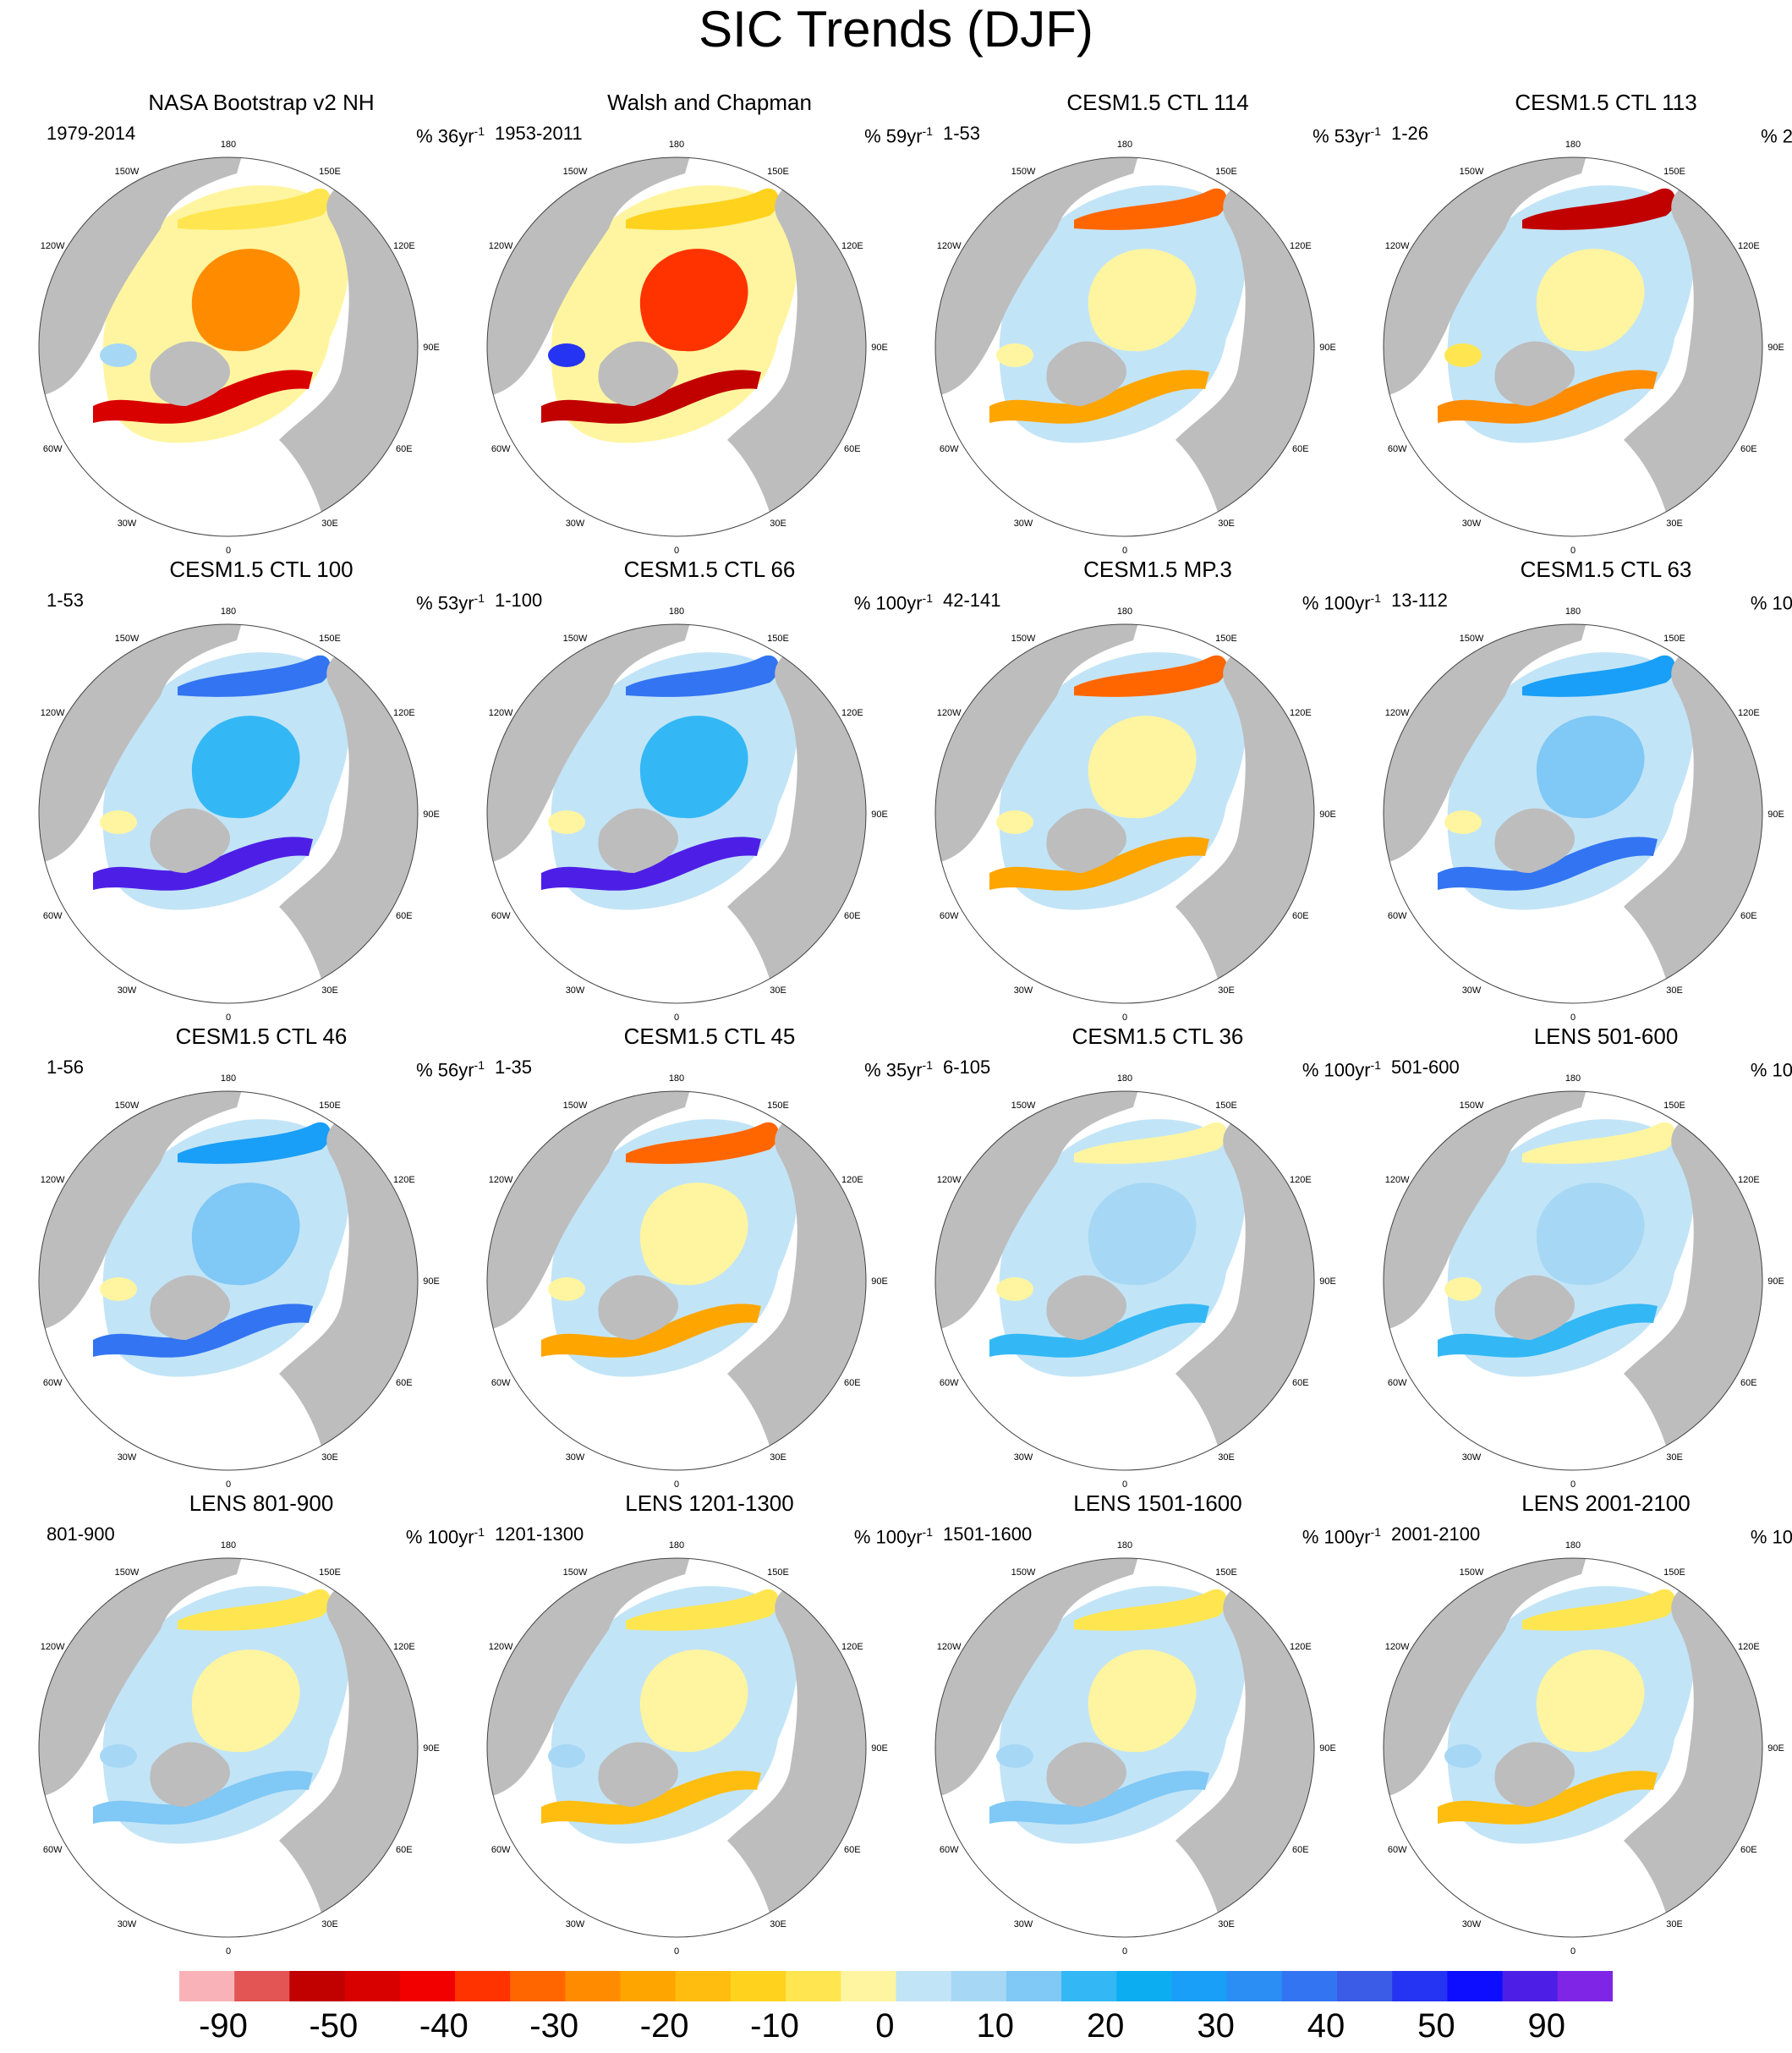  Describe the element at coordinates (988, 1534) in the screenshot. I see `panel-period: 1501-1600` at that location.